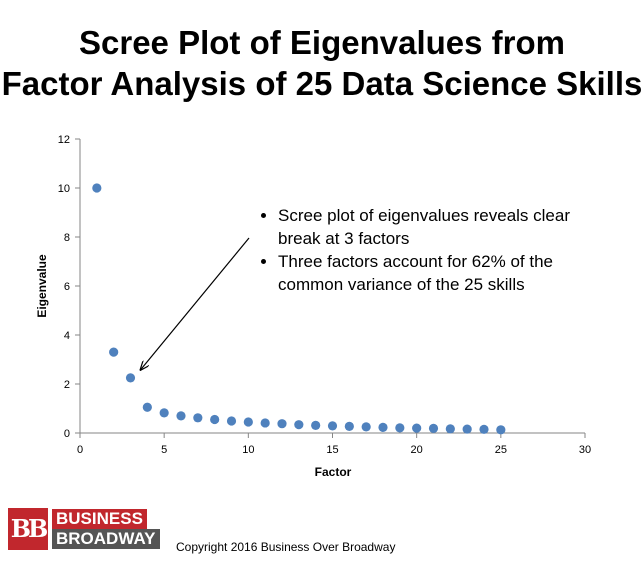  I want to click on annotation-arrow, so click(195, 303).